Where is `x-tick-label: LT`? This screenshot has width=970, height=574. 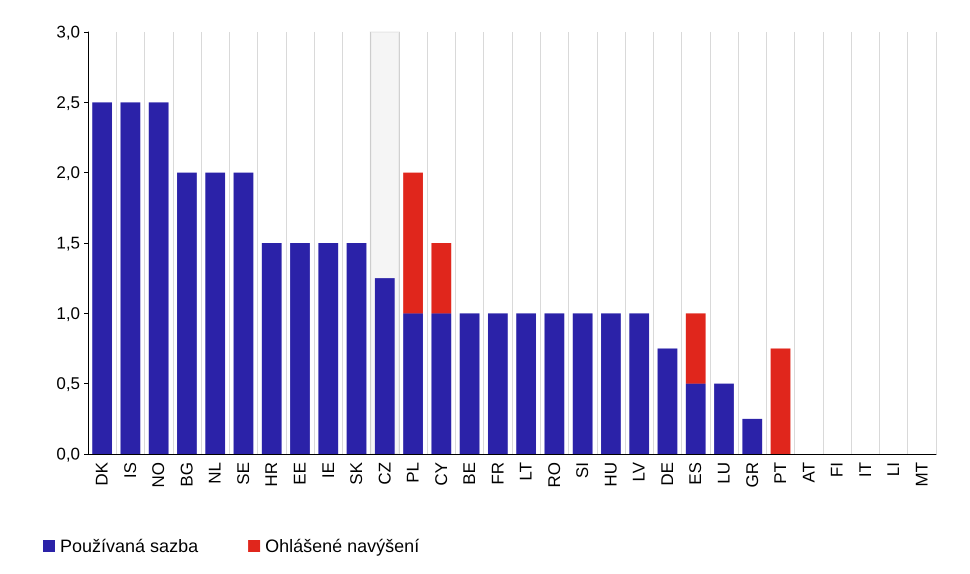 x-tick-label: LT is located at coordinates (526, 471).